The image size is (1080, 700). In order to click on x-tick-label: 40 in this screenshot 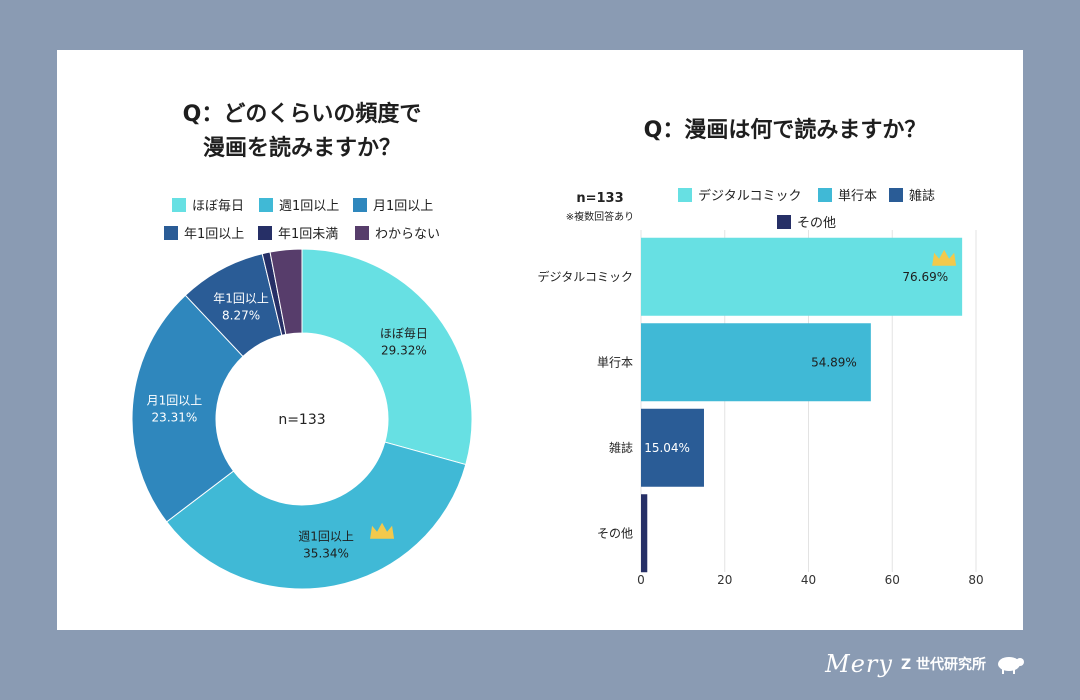, I will do `click(808, 580)`.